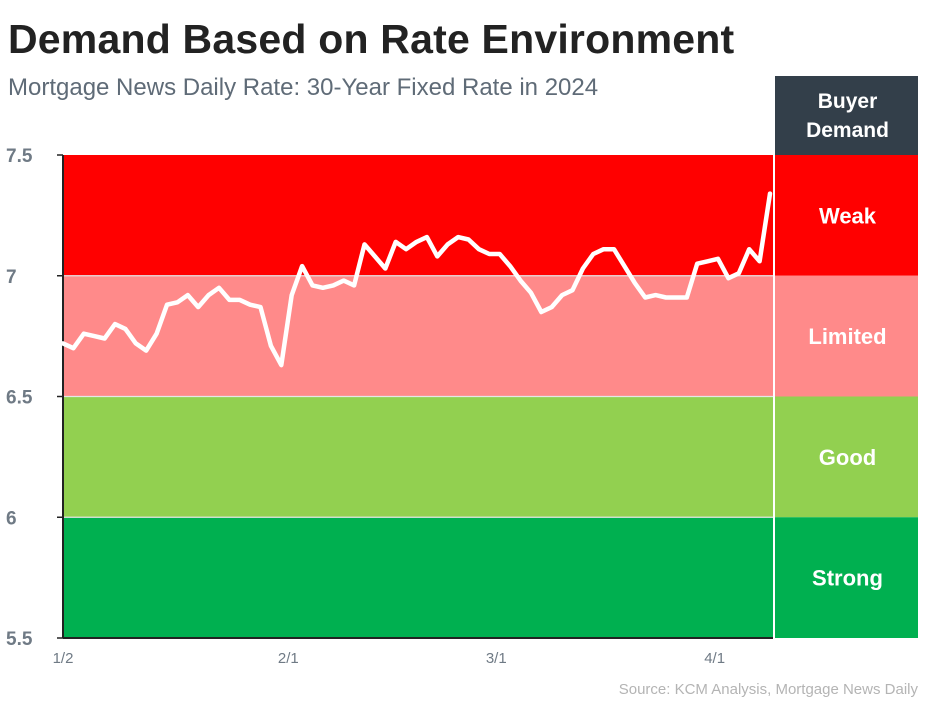 This screenshot has height=707, width=932. I want to click on legend-label-limited: Limited, so click(847, 336).